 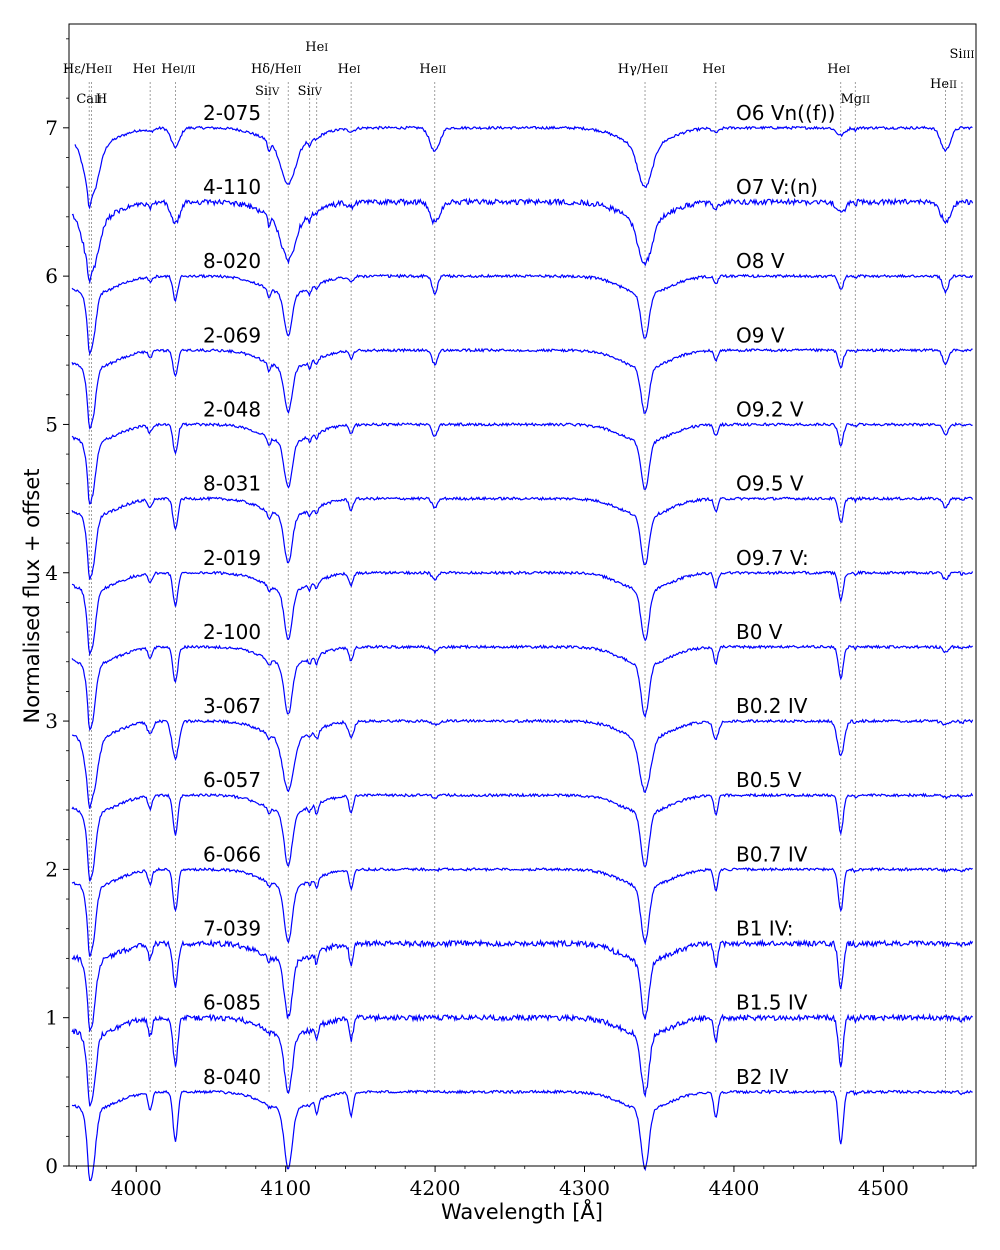 I want to click on y-tick-label: 4, so click(x=51, y=573).